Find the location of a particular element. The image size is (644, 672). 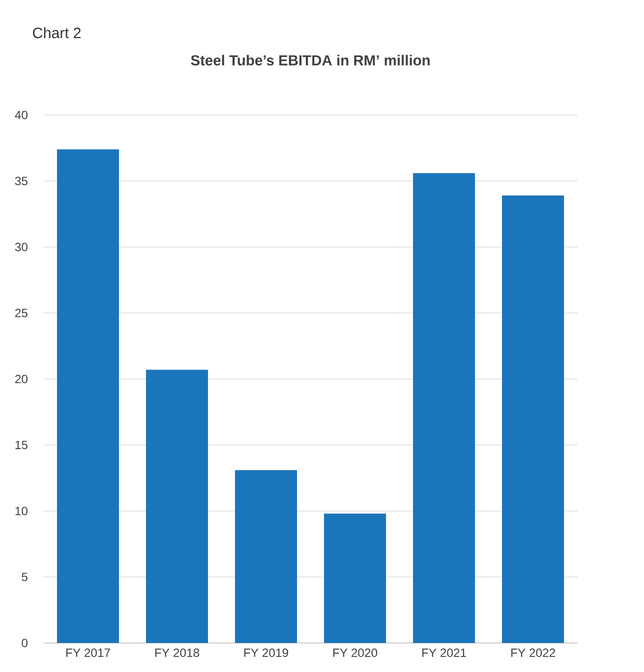

caption: Chart 2 is located at coordinates (56, 32).